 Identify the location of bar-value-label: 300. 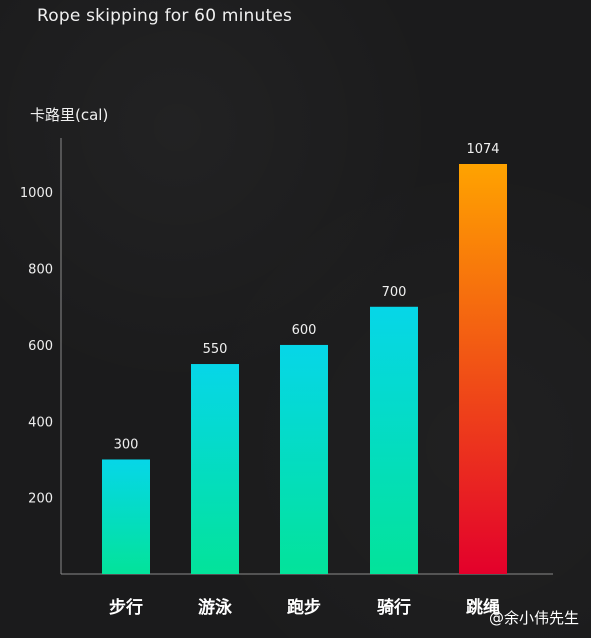
(126, 444).